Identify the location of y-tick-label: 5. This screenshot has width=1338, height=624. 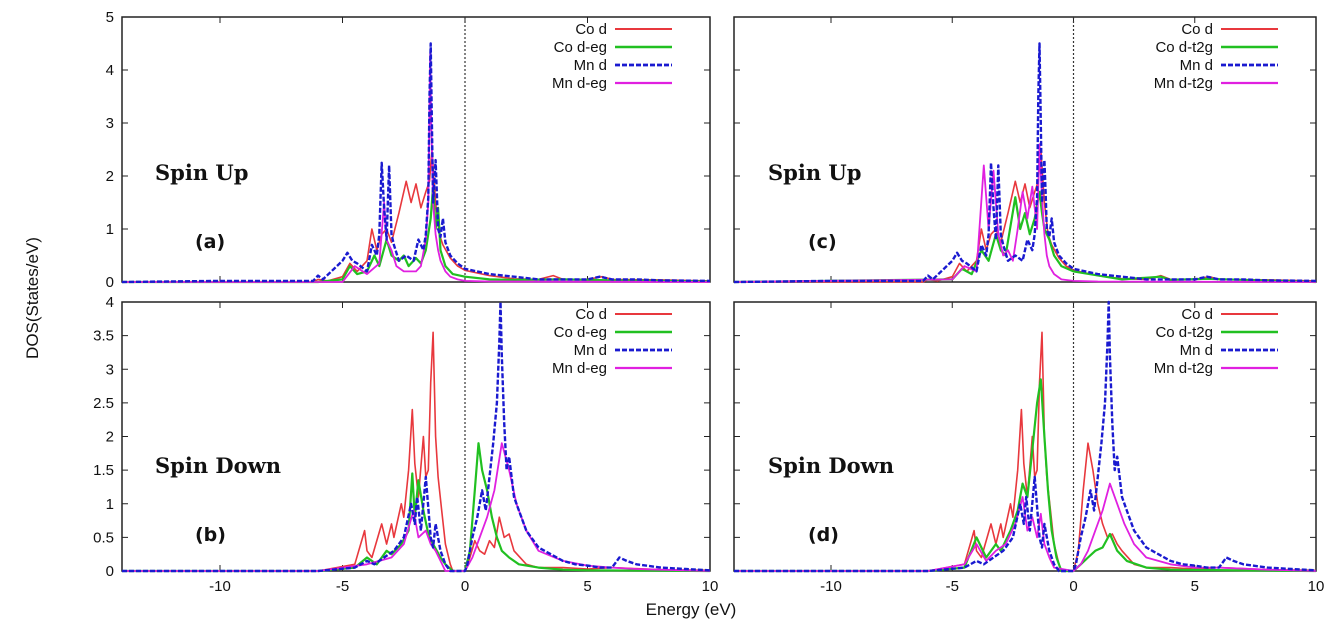
(110, 17).